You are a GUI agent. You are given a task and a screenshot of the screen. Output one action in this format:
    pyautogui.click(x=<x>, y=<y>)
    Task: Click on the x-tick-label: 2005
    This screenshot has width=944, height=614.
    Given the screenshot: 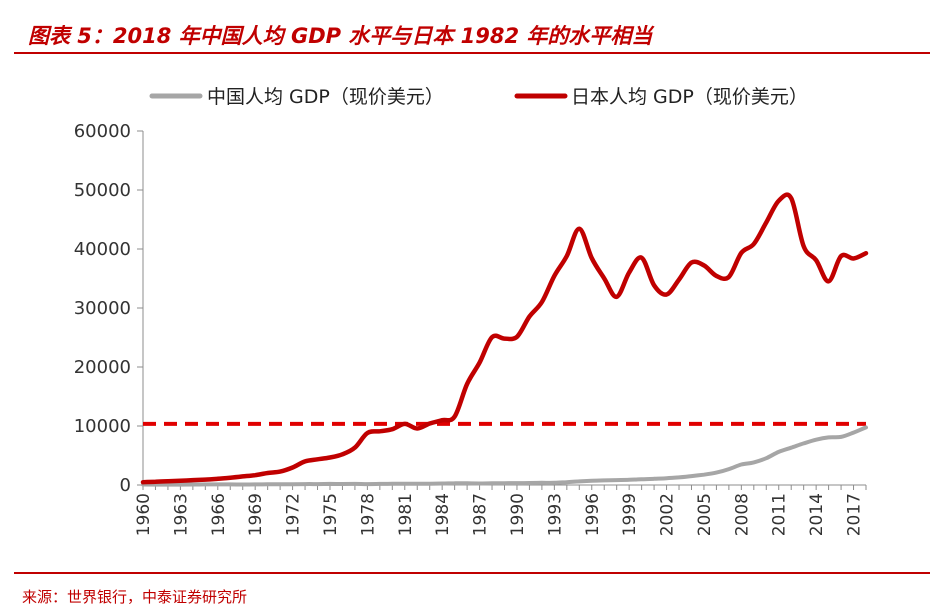 What is the action you would take?
    pyautogui.click(x=705, y=514)
    